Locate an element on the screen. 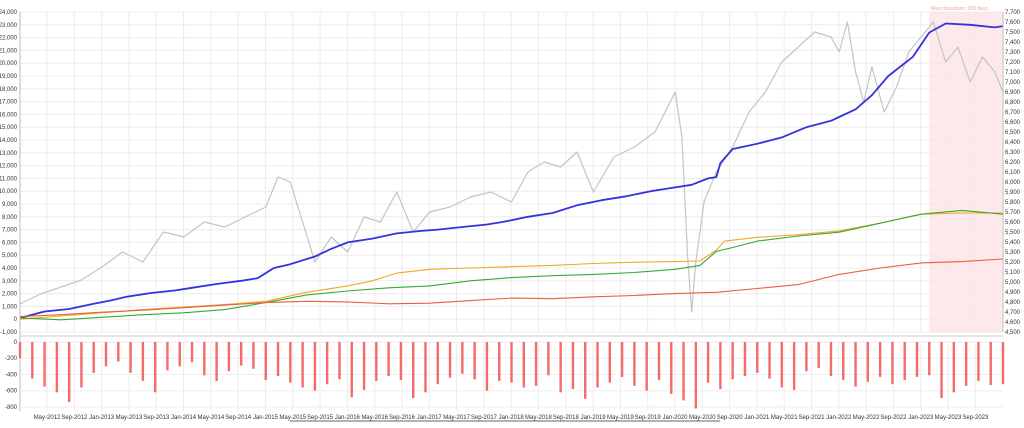  y-right-tick-label: 7,300 is located at coordinates (1013, 53).